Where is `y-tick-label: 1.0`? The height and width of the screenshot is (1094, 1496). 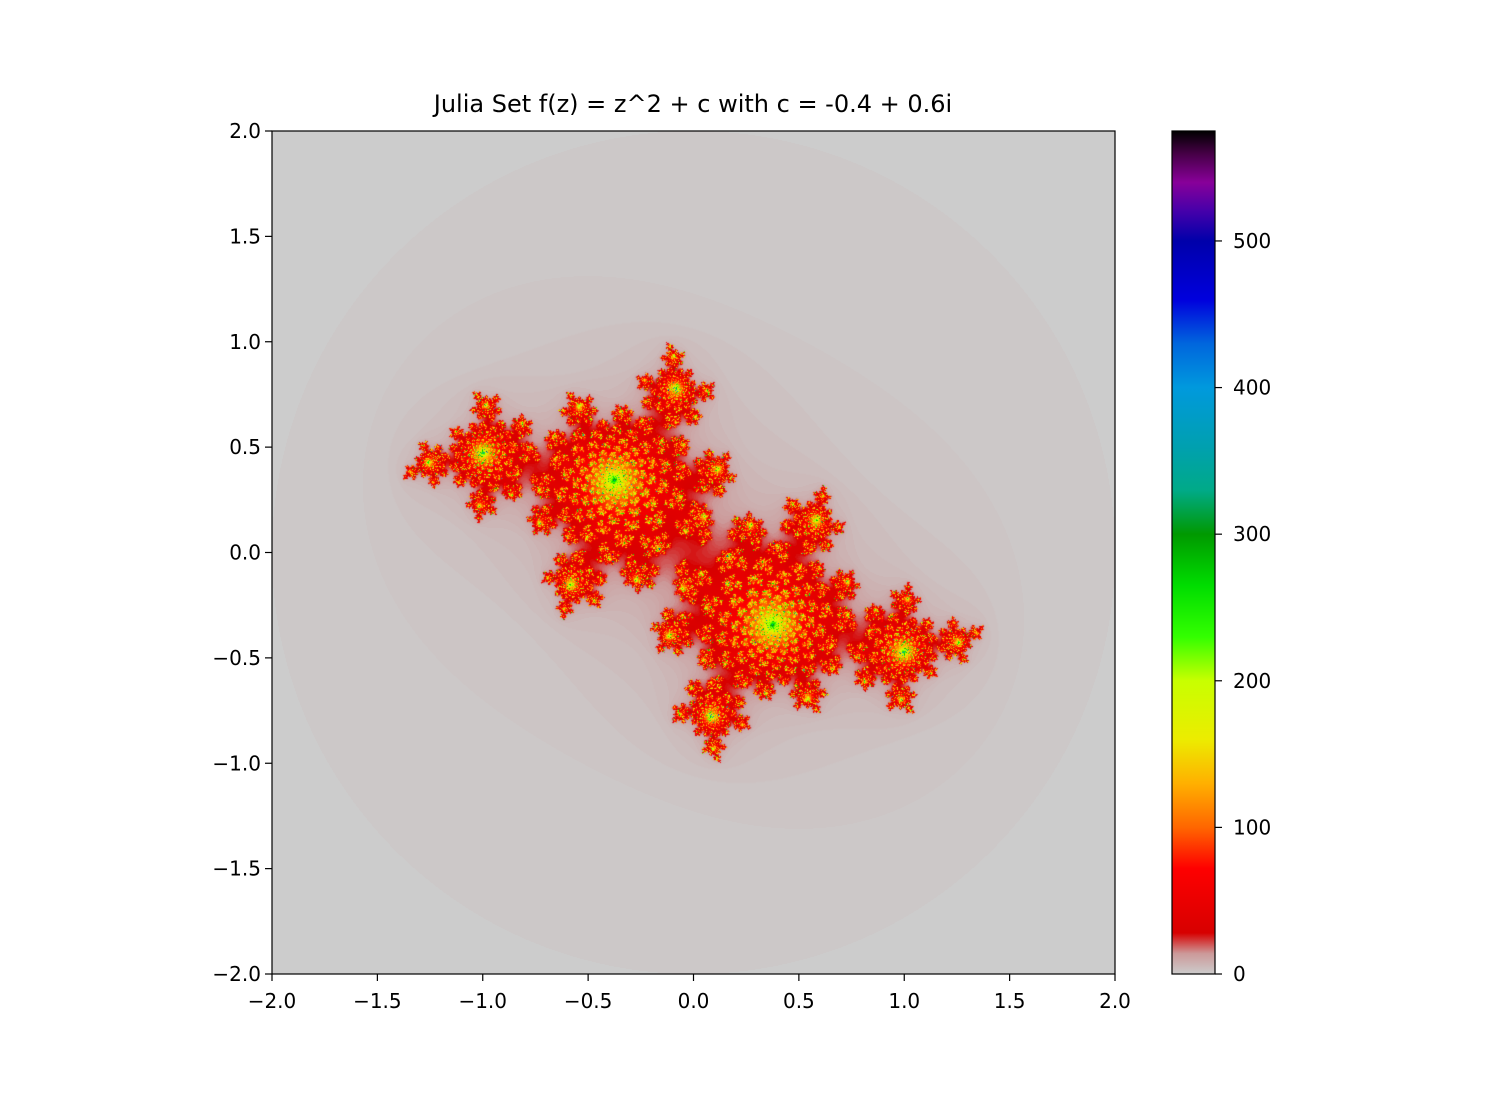
y-tick-label: 1.0 is located at coordinates (245, 342).